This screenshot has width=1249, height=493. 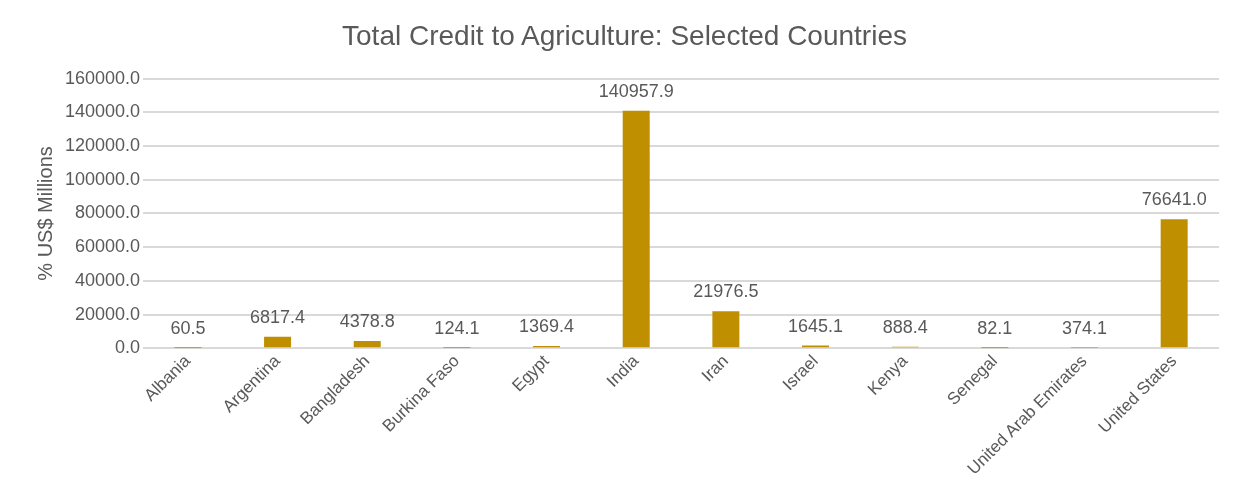 I want to click on data-label: 82.1, so click(x=995, y=328).